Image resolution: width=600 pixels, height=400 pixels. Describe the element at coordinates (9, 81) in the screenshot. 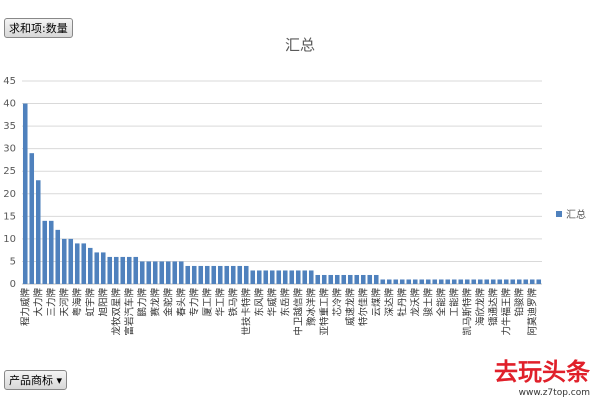

I see `y-tick-label: 45` at that location.